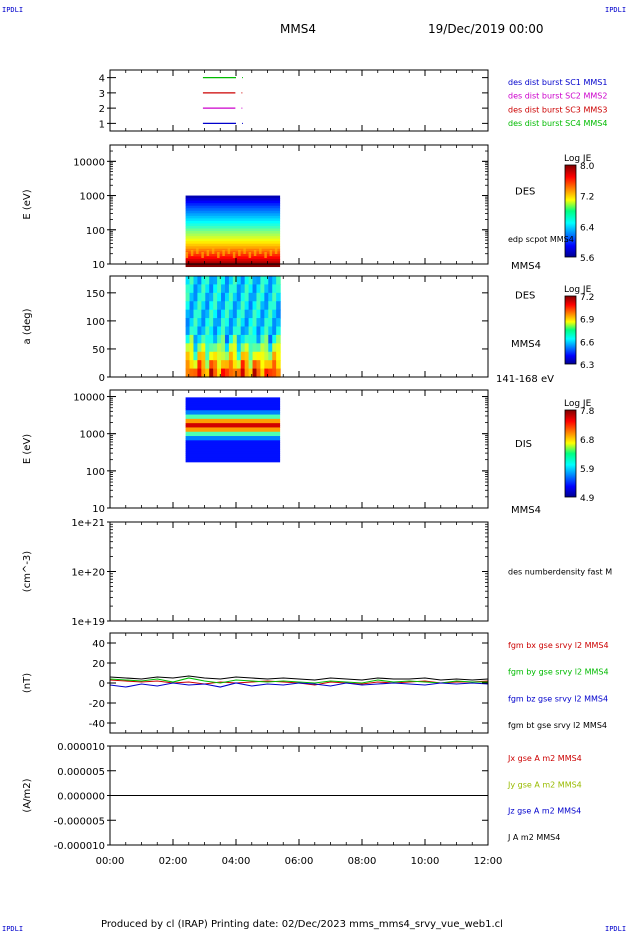 The image size is (630, 934). I want to click on colorbar, so click(570, 453).